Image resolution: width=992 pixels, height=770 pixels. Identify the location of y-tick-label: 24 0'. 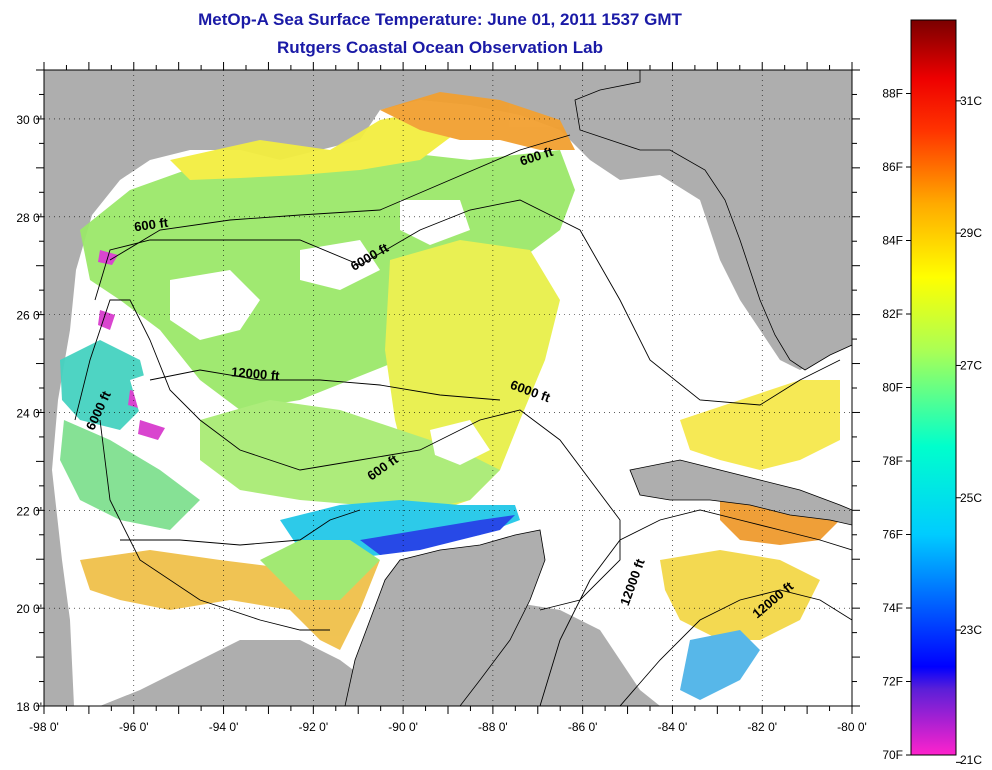
(29, 413).